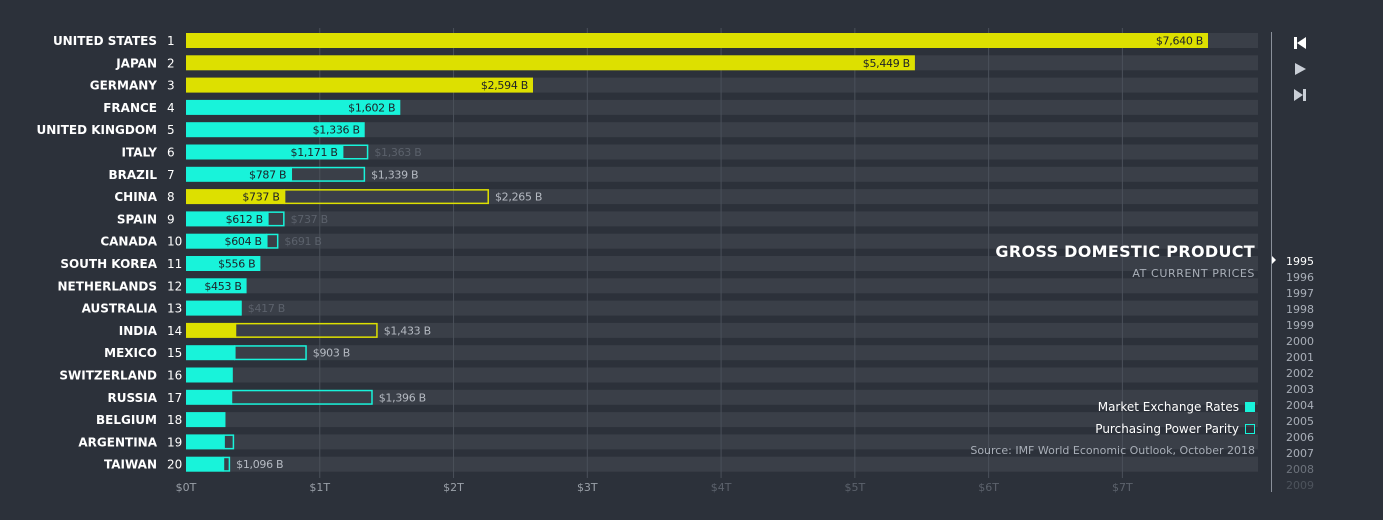 The width and height of the screenshot is (1383, 520). I want to click on rank-label: 17, so click(174, 398).